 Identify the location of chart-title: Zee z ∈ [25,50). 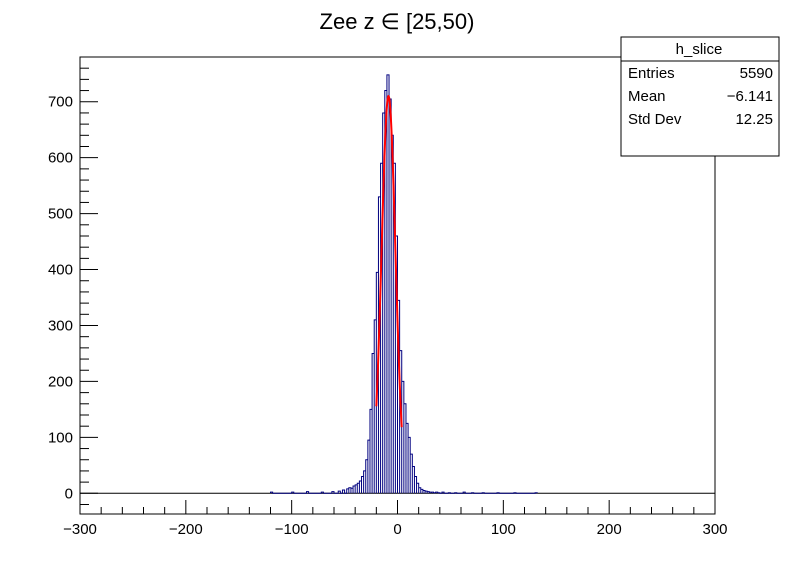
(397, 21).